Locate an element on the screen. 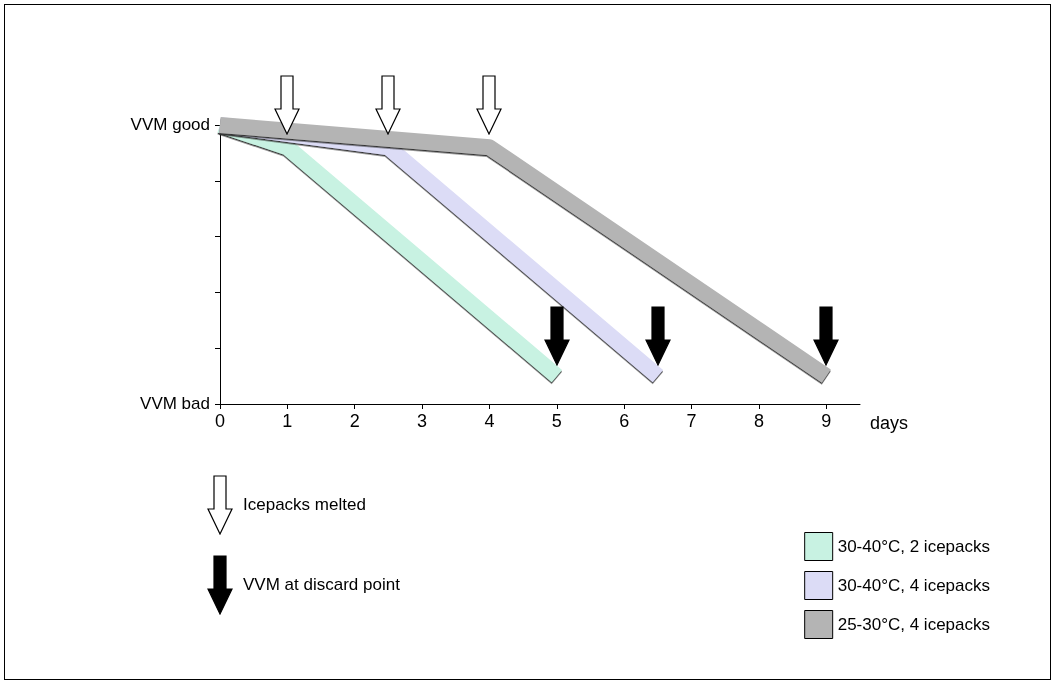 The height and width of the screenshot is (684, 1055). x-tick-label: 5 is located at coordinates (556, 421).